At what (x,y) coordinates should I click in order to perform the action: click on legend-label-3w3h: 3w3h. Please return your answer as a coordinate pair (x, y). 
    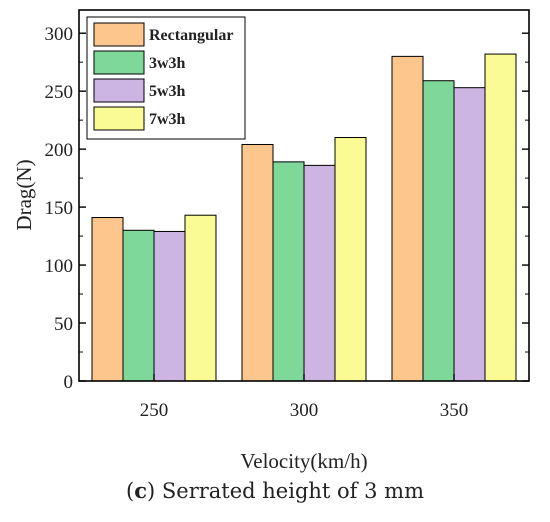
    Looking at the image, I should click on (167, 63).